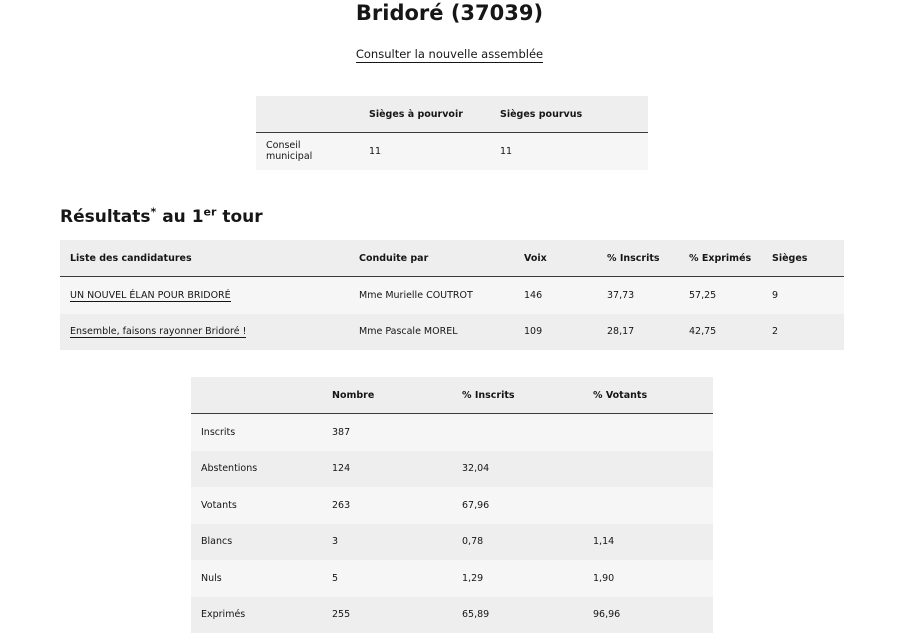 This screenshot has width=899, height=633. What do you see at coordinates (431, 258) in the screenshot?
I see `header-cell: Conduite par` at bounding box center [431, 258].